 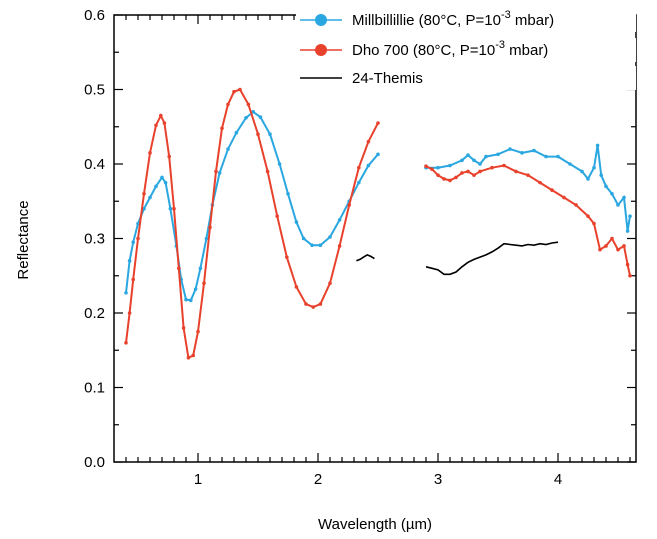 What do you see at coordinates (558, 479) in the screenshot?
I see `x-tick-label: 4` at bounding box center [558, 479].